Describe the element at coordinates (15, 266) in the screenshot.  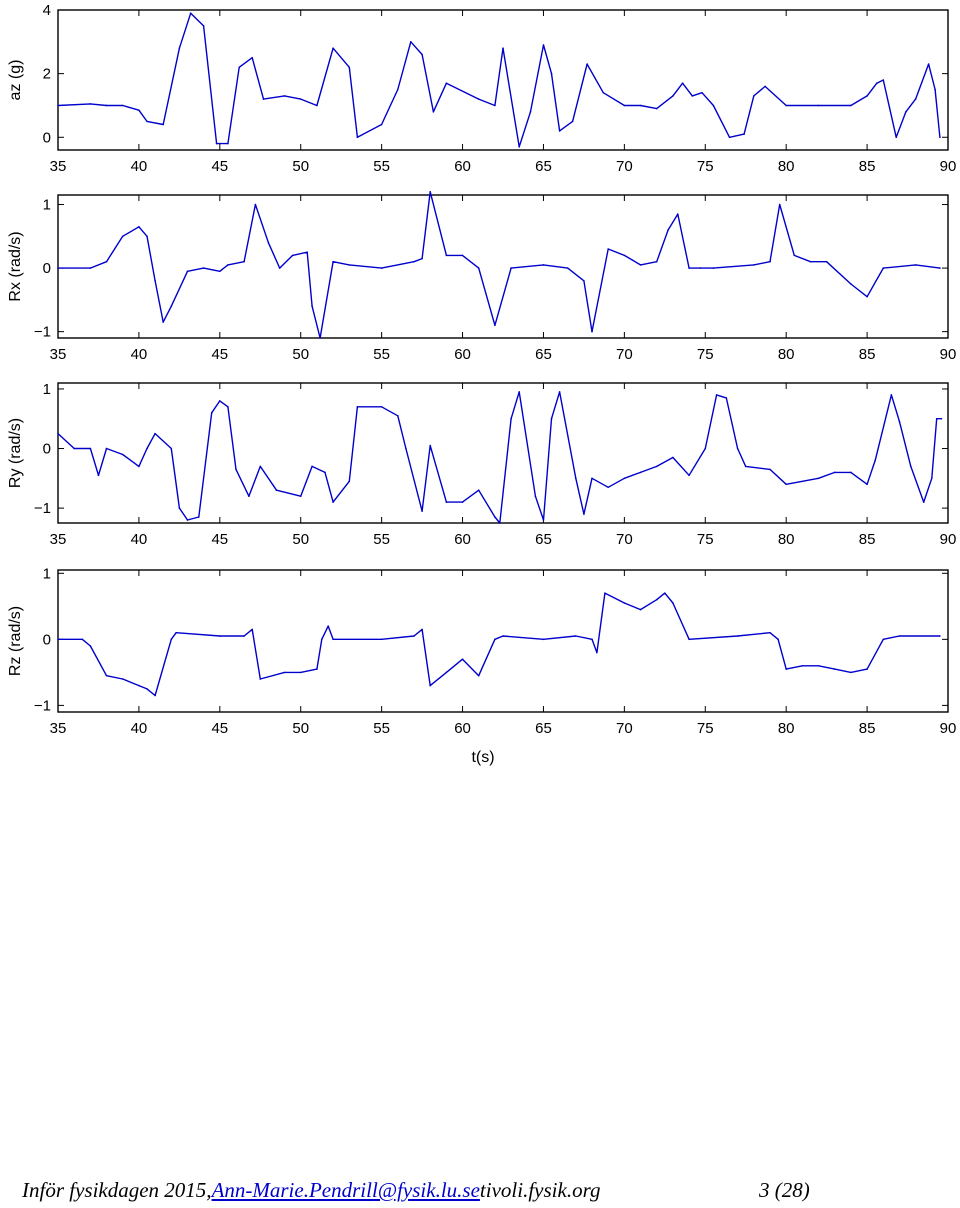
I see `y-axis-label: Rx (rad/s)` at that location.